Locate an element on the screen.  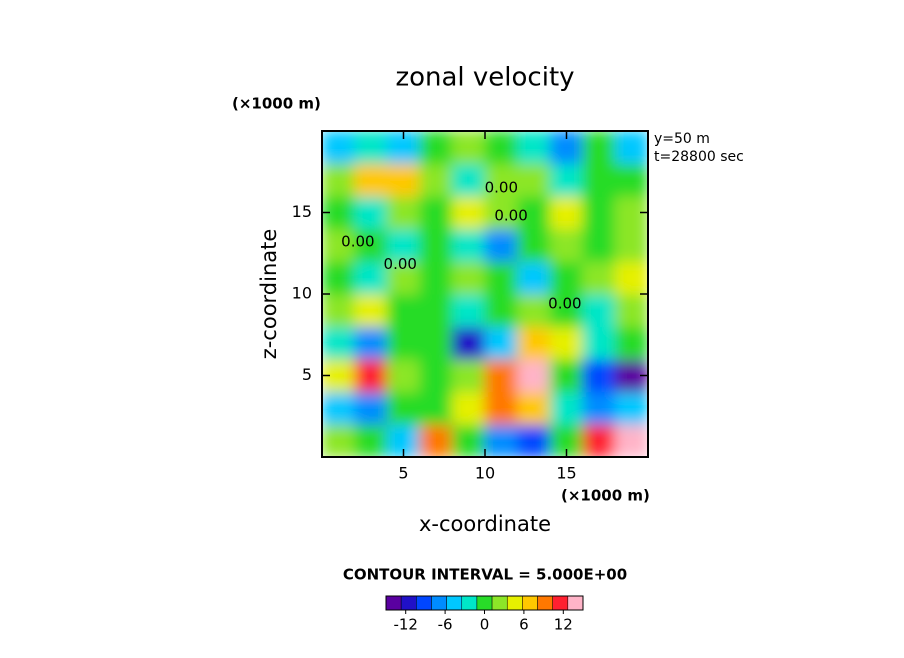
x-tick-label: 5 is located at coordinates (403, 473).